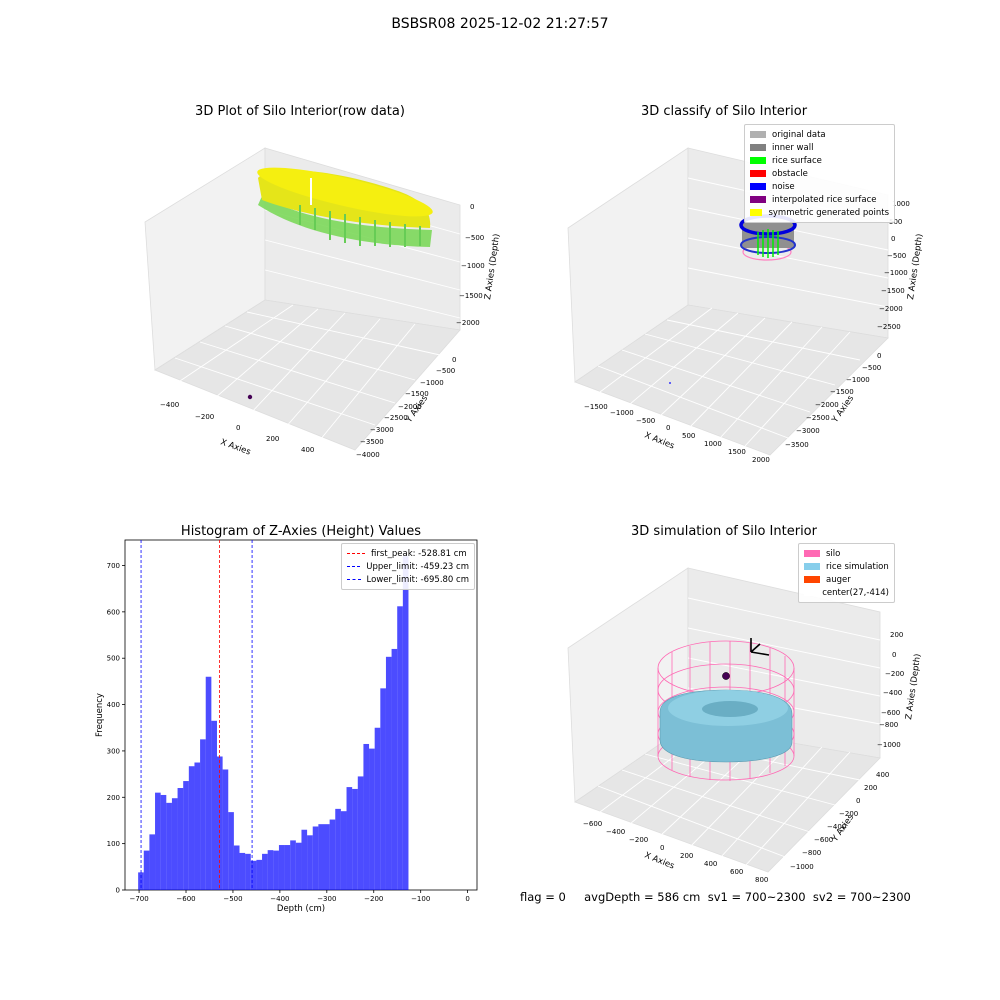 The width and height of the screenshot is (1000, 1000). Describe the element at coordinates (797, 445) in the screenshot. I see `classify-y-tick: −3500` at that location.